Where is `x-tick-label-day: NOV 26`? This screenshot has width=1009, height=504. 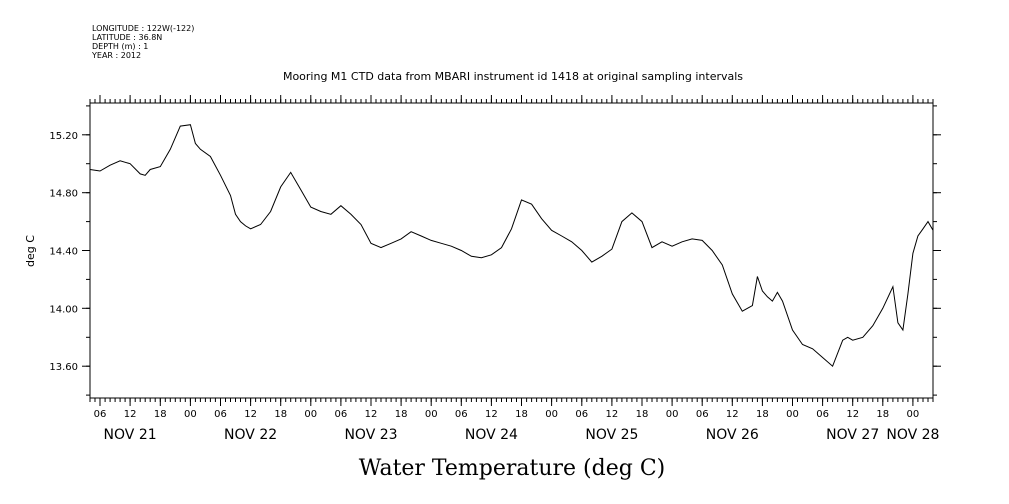 x-tick-label-day: NOV 26 is located at coordinates (732, 435).